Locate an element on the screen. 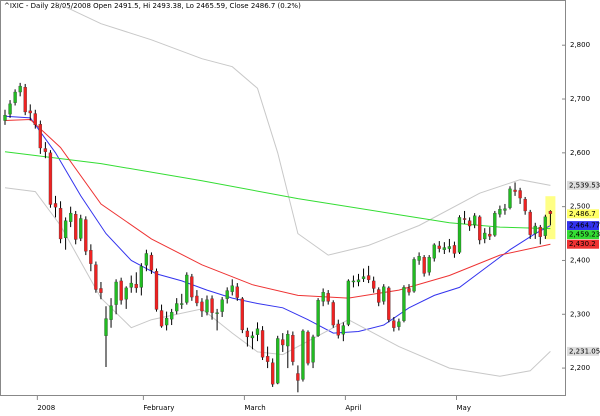 This screenshot has height=416, width=600. y-tick-label: 2,500 is located at coordinates (580, 207).